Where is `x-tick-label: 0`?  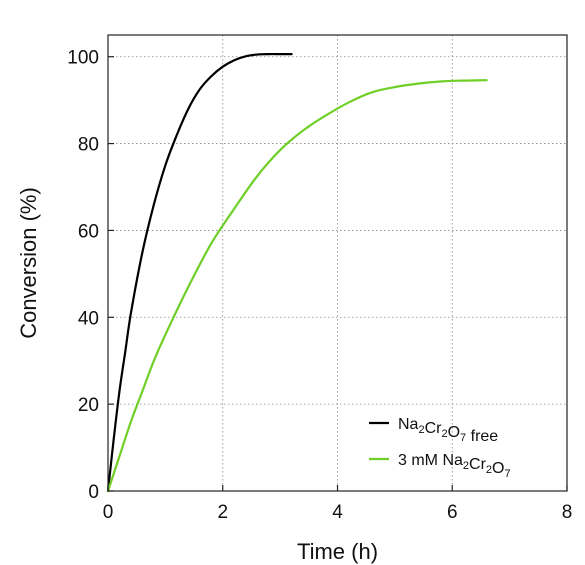
x-tick-label: 0 is located at coordinates (108, 512).